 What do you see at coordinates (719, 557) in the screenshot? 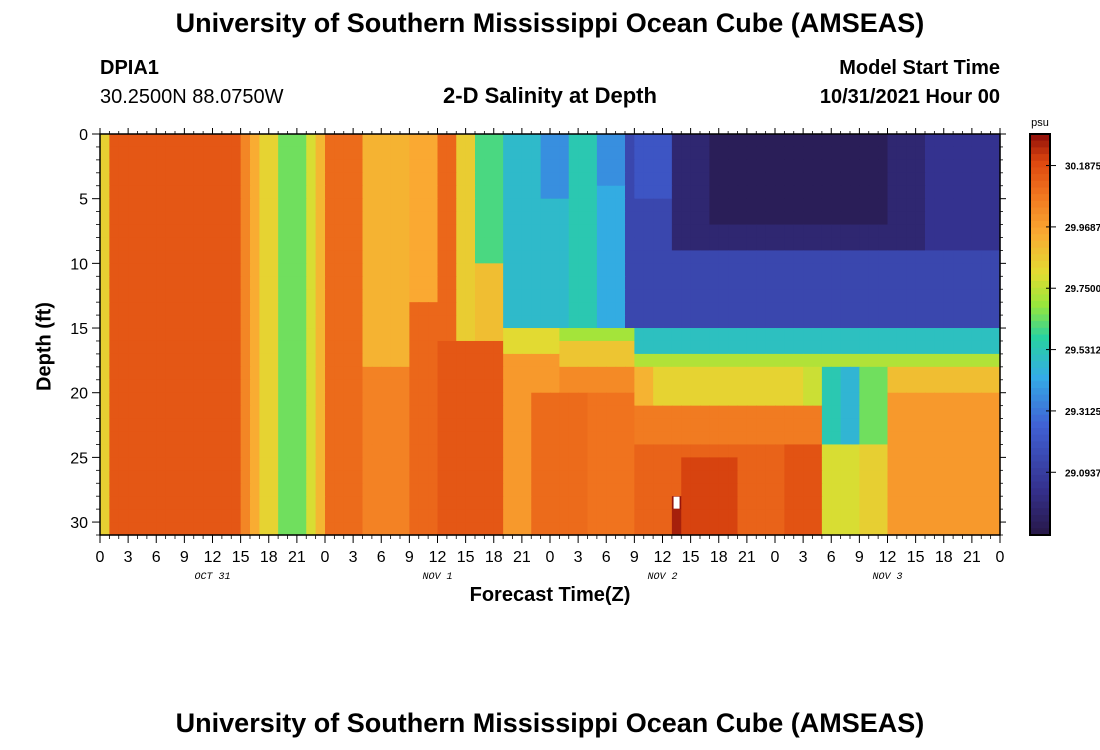
I see `x-tick-label: 18` at bounding box center [719, 557].